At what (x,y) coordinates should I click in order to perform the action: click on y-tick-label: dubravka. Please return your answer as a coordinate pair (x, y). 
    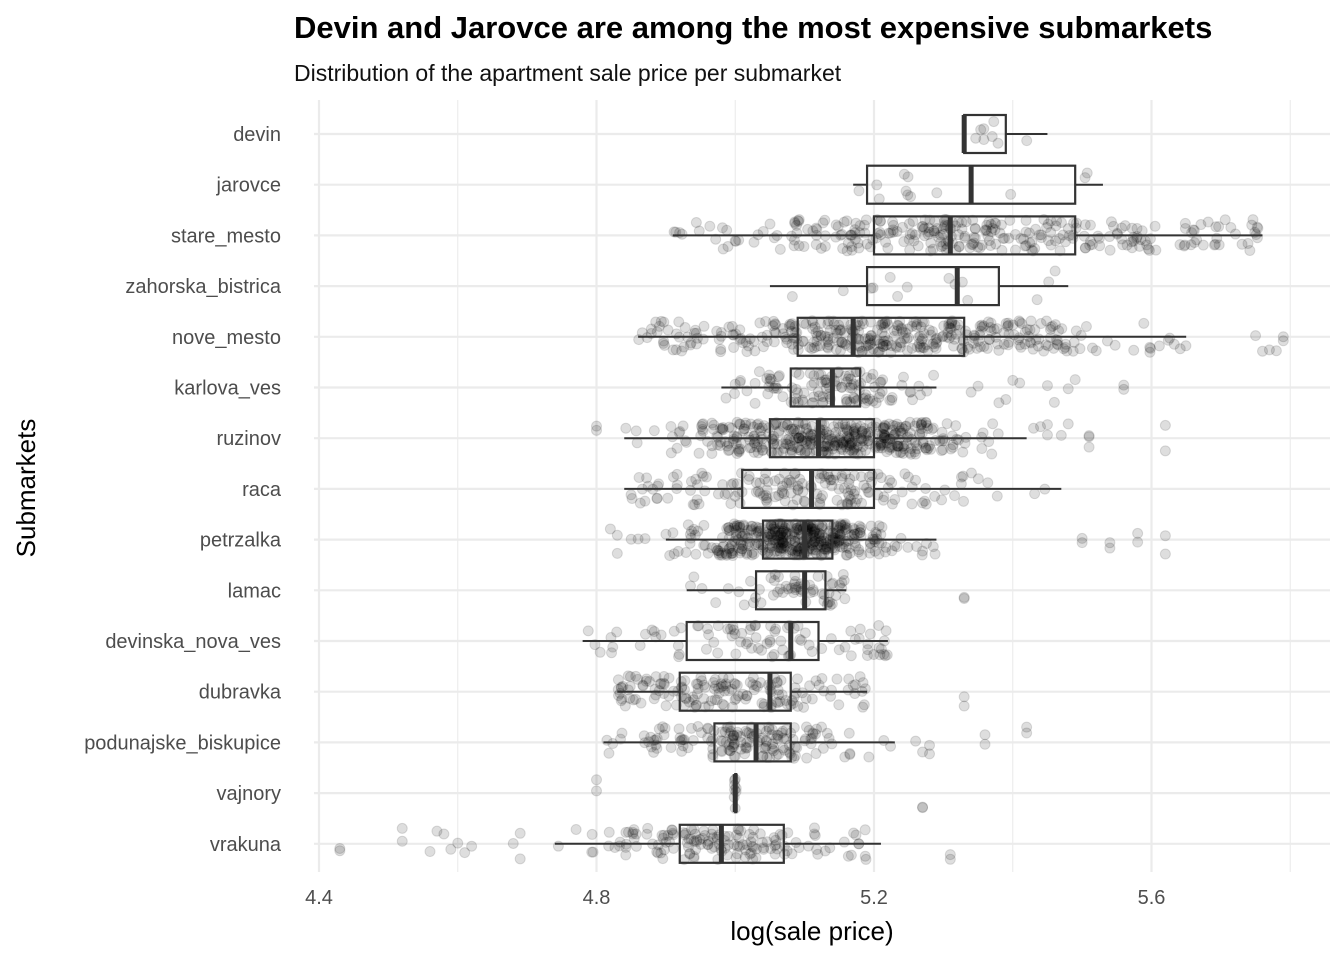
    Looking at the image, I should click on (240, 693).